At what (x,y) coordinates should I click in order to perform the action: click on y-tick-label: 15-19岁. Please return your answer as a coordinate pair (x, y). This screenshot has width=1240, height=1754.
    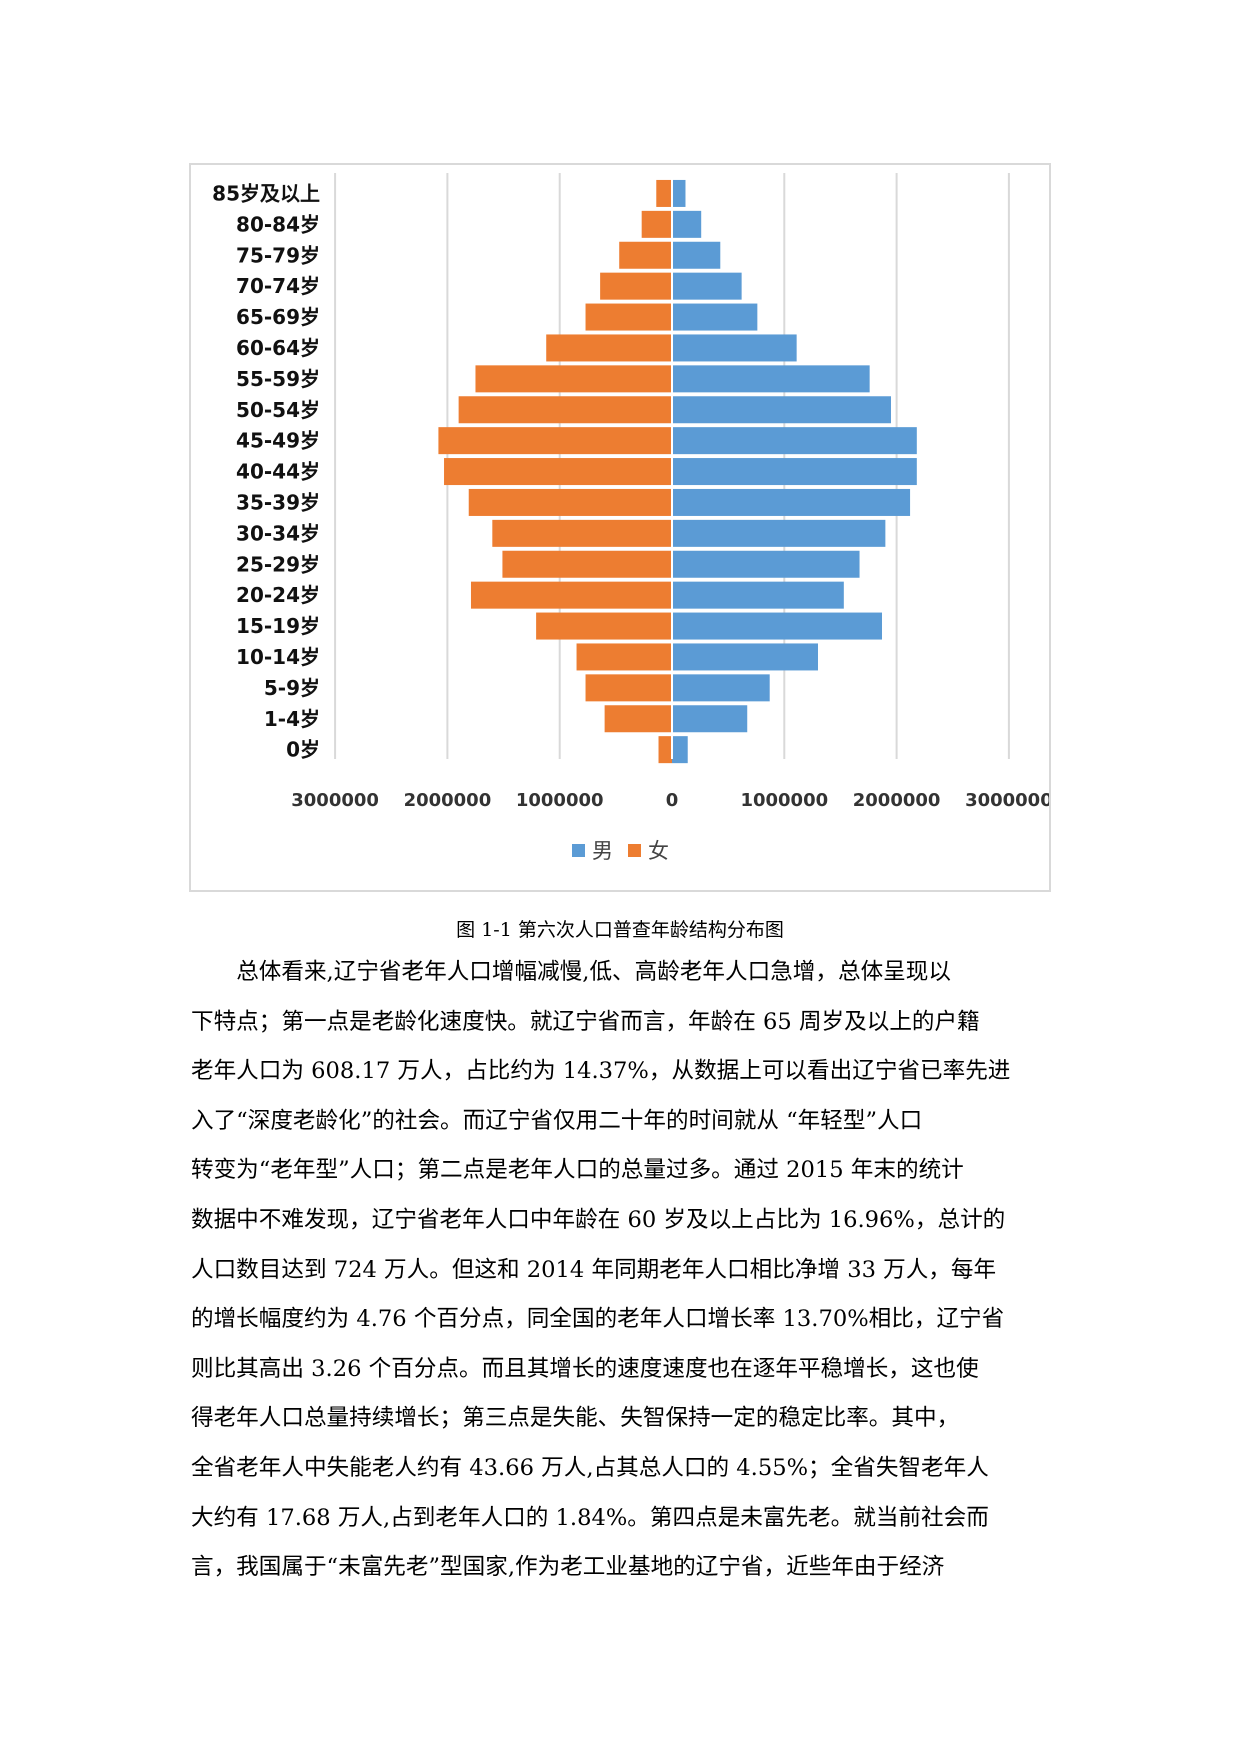
    Looking at the image, I should click on (278, 626).